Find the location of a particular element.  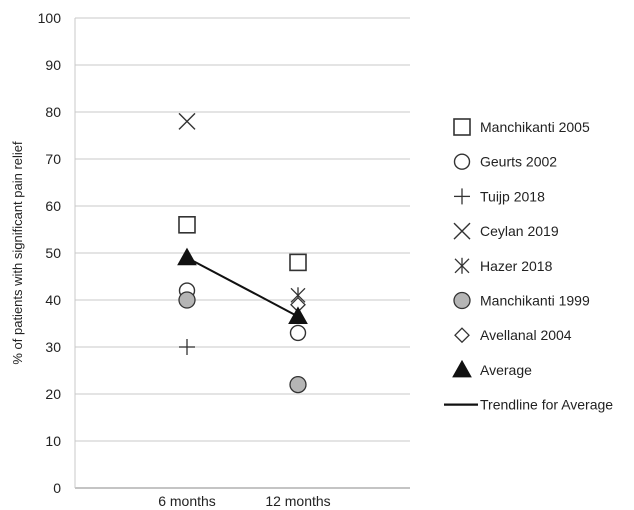

y-tick-label: 100 is located at coordinates (50, 18).